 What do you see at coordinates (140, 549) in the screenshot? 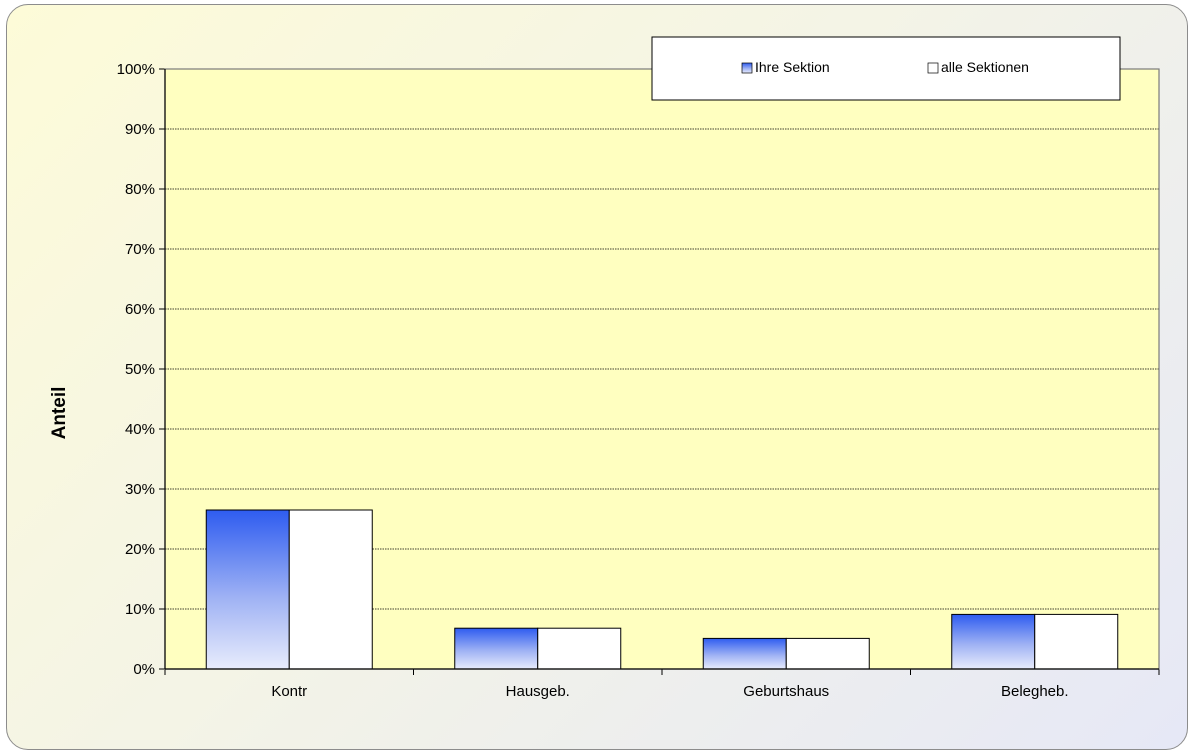
I see `y-tick-label: 20%` at bounding box center [140, 549].